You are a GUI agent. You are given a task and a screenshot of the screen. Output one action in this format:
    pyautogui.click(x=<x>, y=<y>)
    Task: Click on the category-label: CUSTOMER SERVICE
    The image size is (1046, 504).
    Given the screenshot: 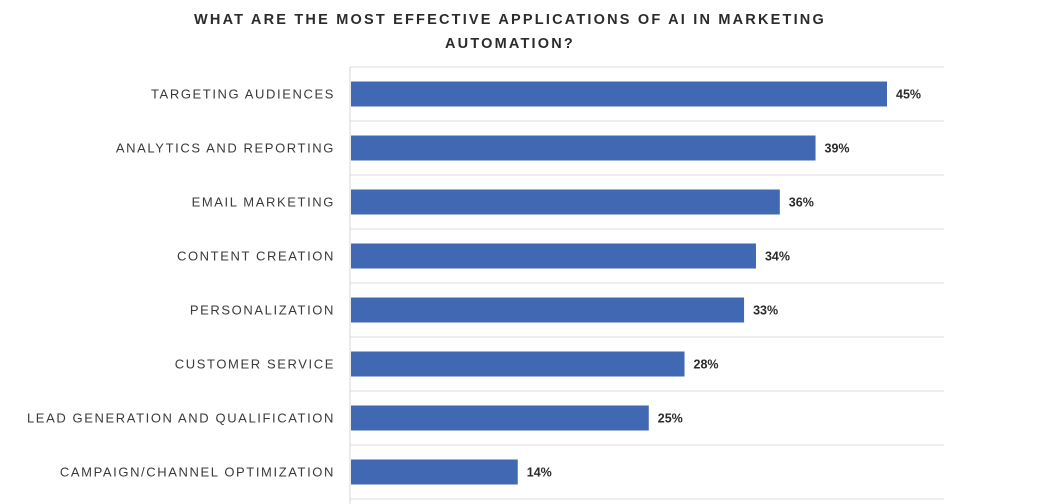 What is the action you would take?
    pyautogui.click(x=255, y=364)
    